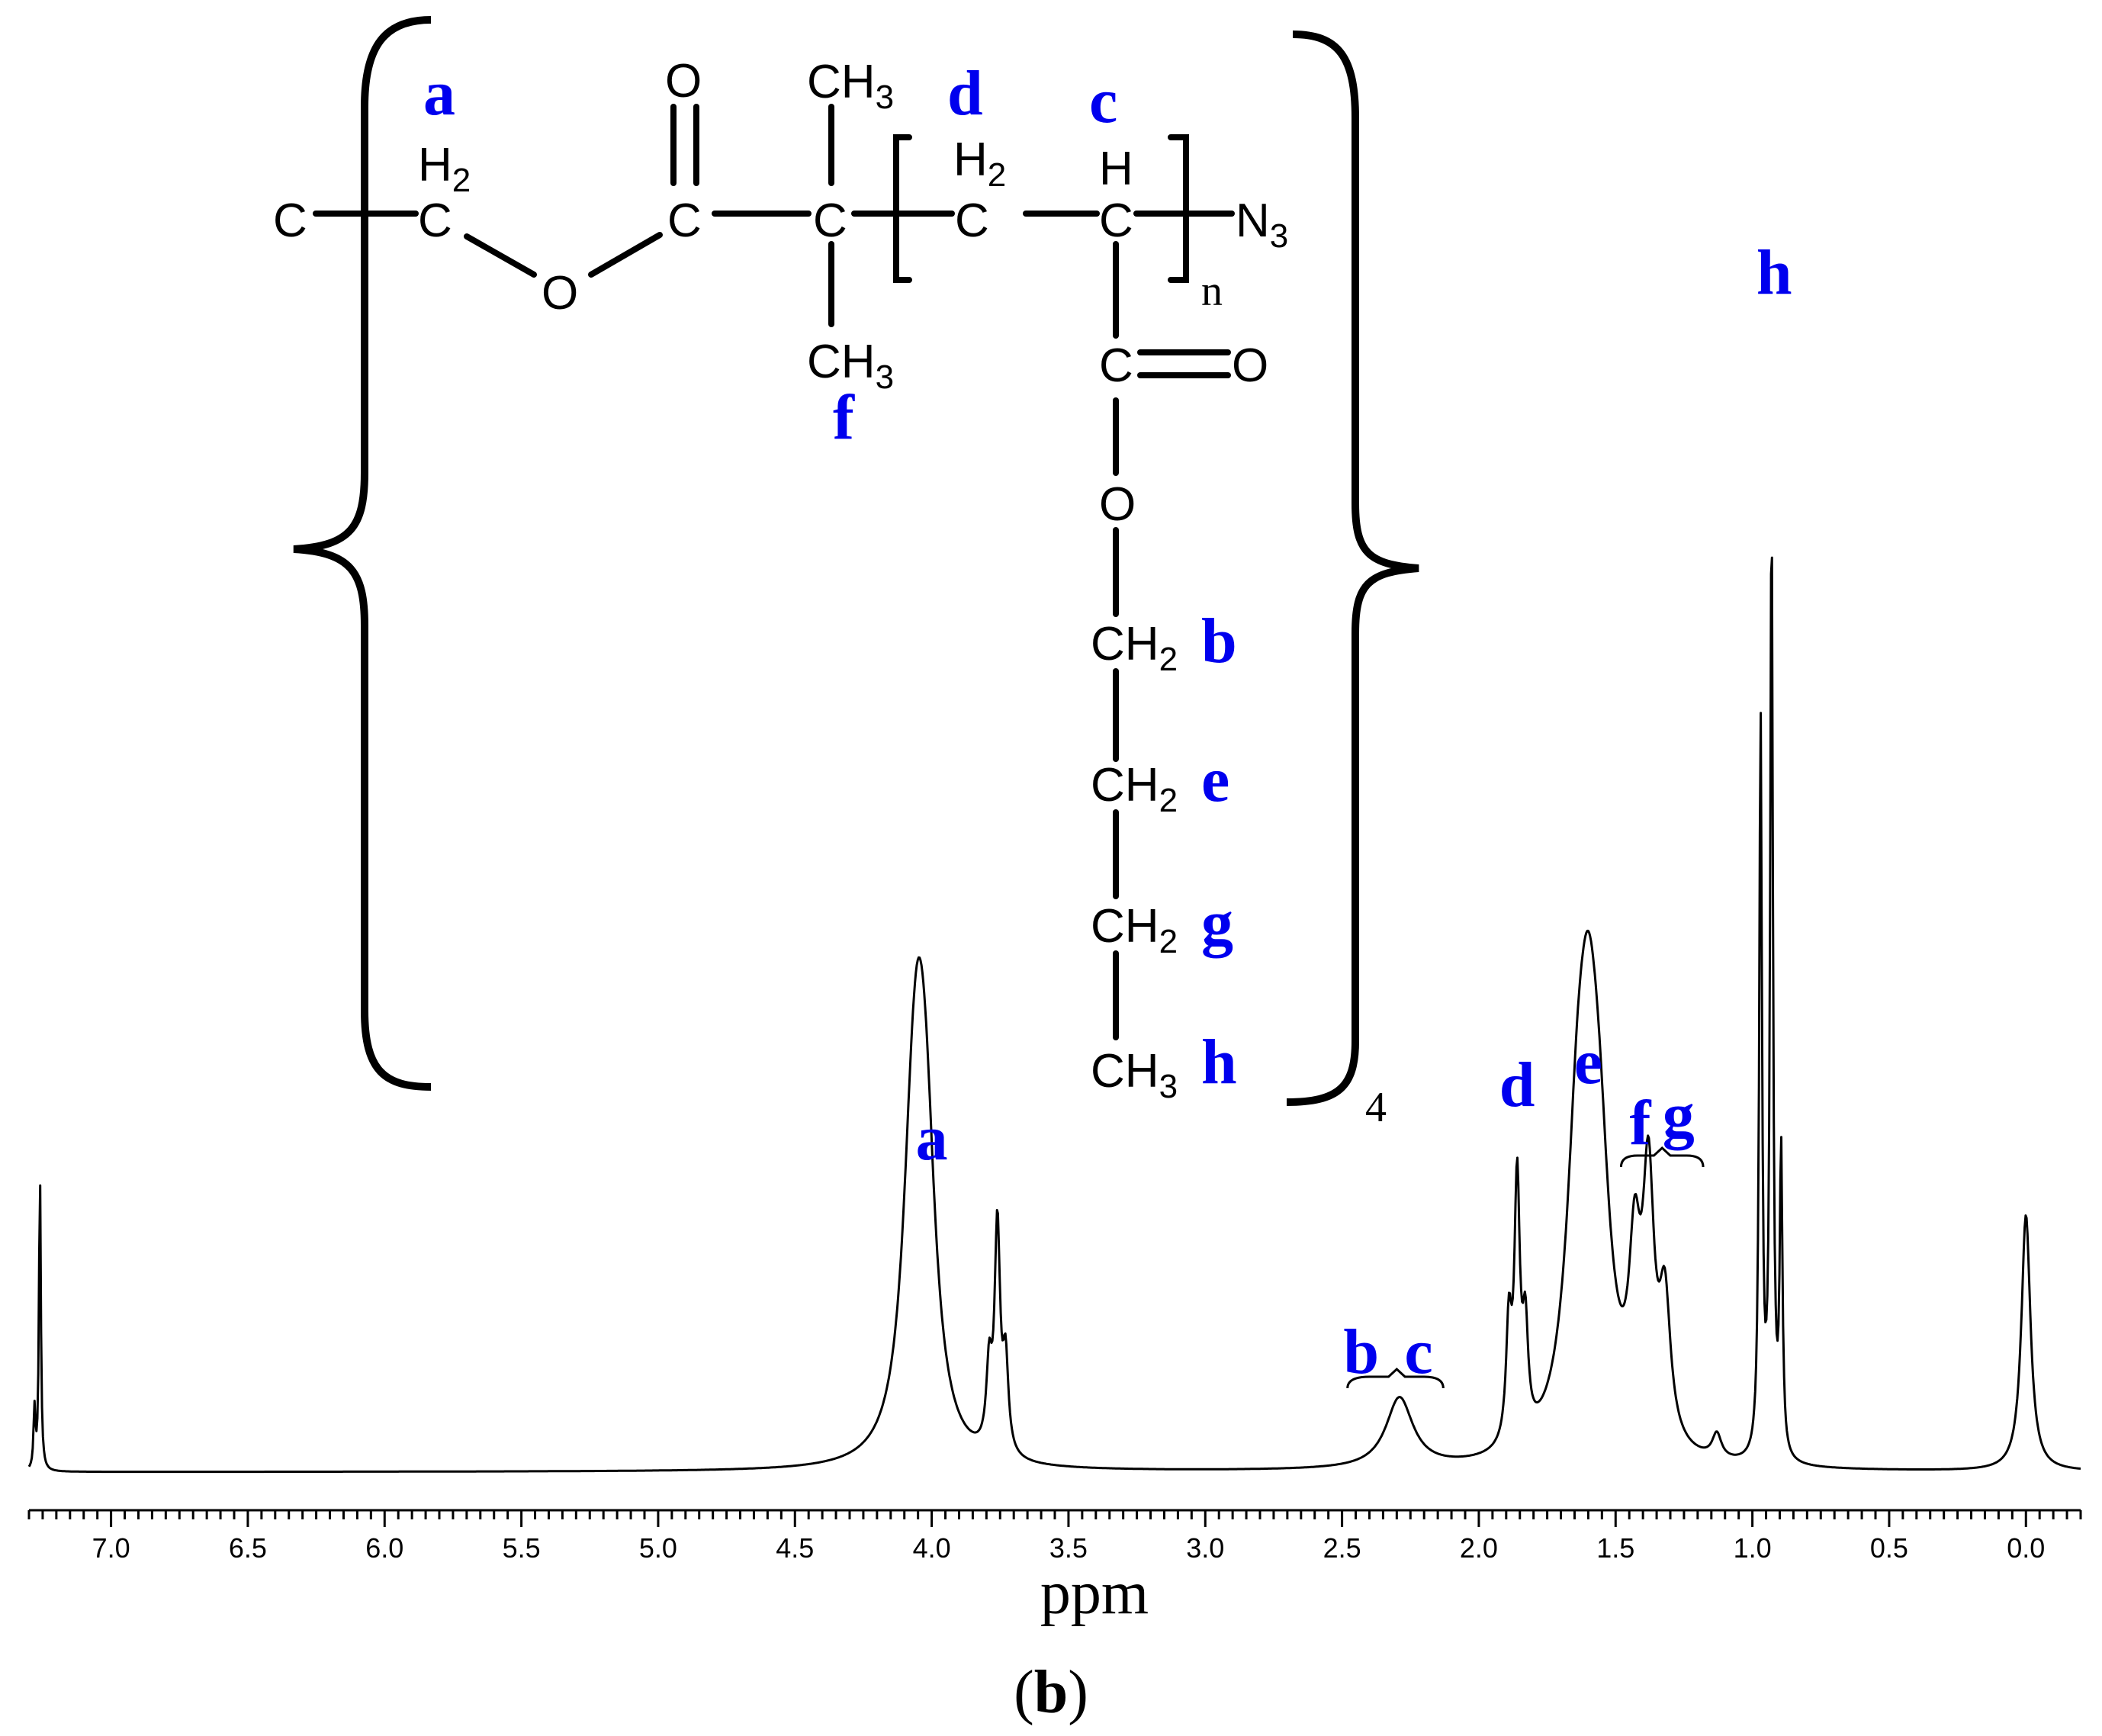 This screenshot has height=1736, width=2102. I want to click on structure-label-d: d, so click(965, 94).